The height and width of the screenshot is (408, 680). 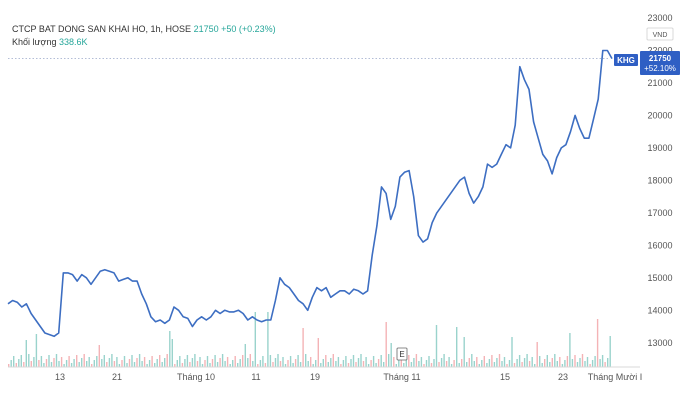 I want to click on price-badge, so click(x=660, y=63).